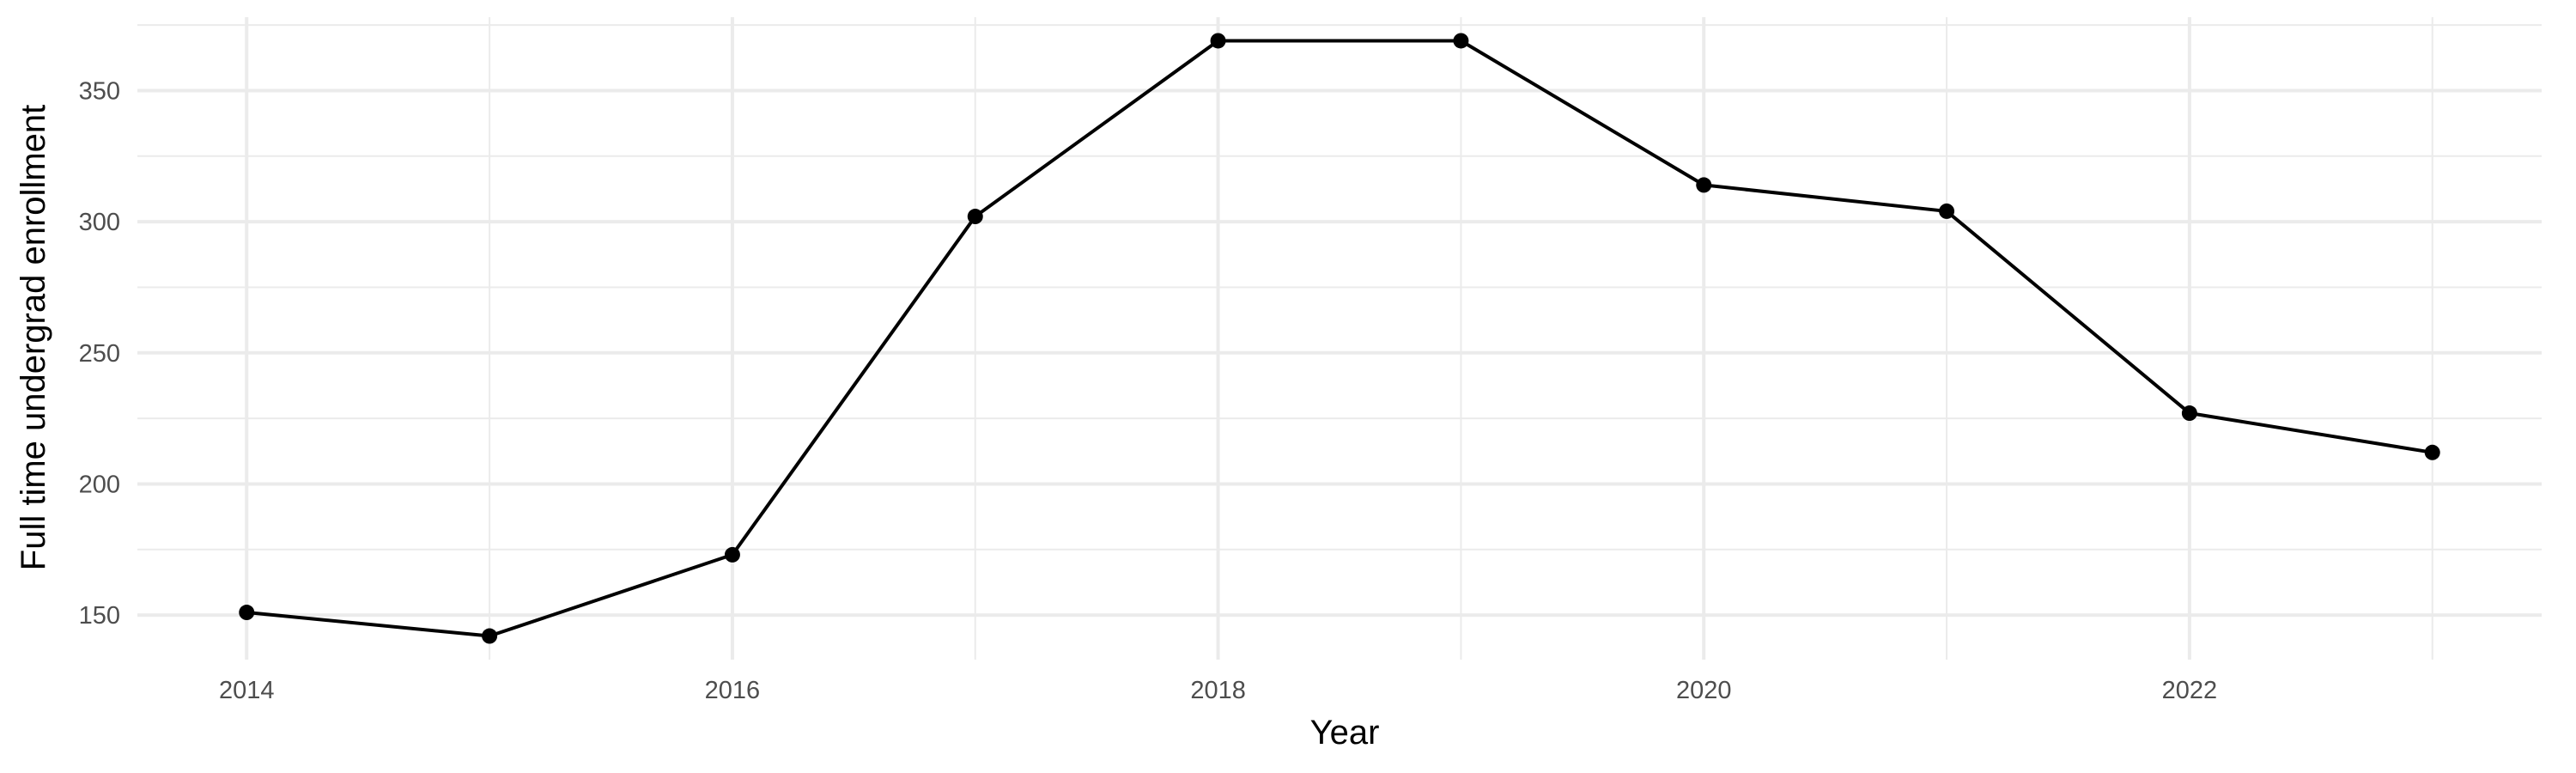  I want to click on y-tick-label: 300, so click(99, 222).